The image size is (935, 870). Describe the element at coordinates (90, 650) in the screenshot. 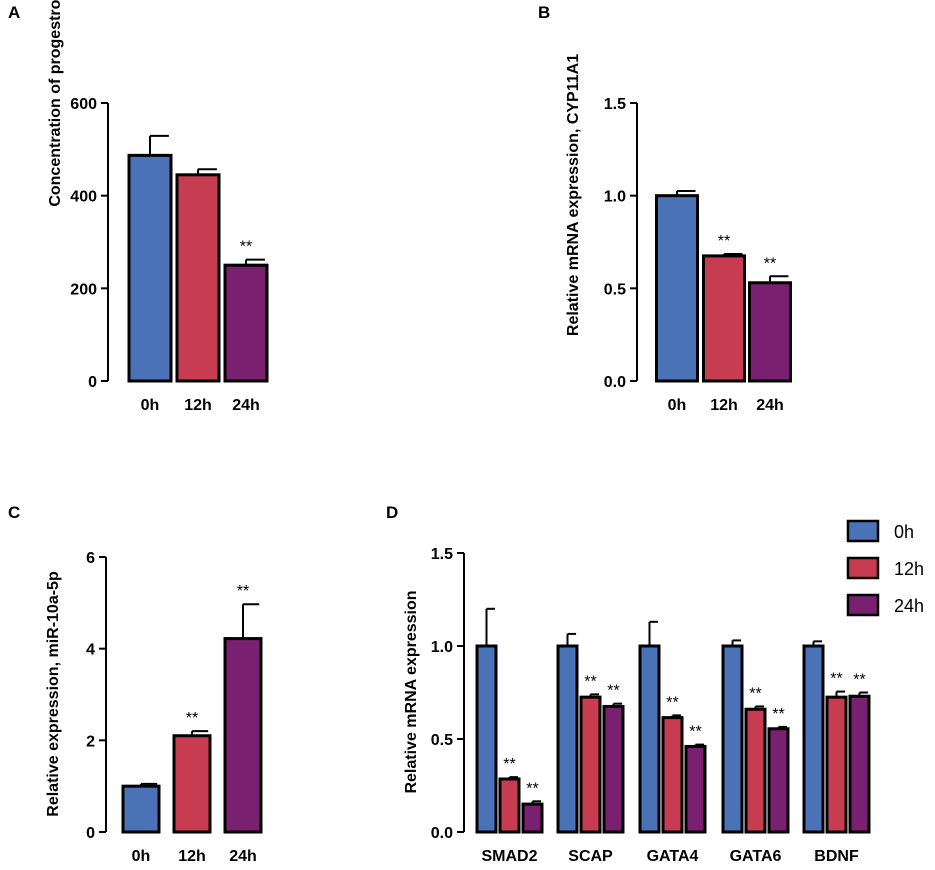

I see `y-tick-label: 4` at that location.